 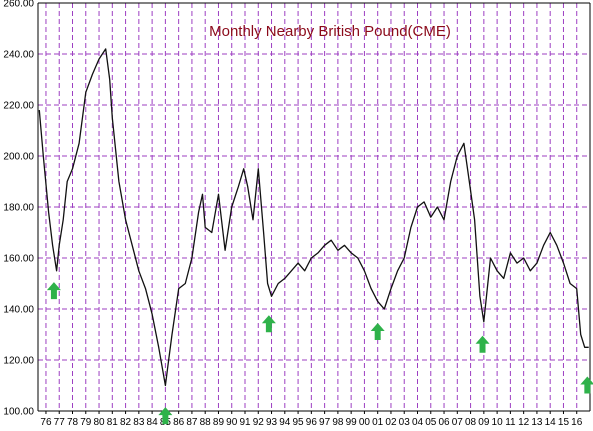 What do you see at coordinates (259, 422) in the screenshot?
I see `x-tick-label: 92` at bounding box center [259, 422].